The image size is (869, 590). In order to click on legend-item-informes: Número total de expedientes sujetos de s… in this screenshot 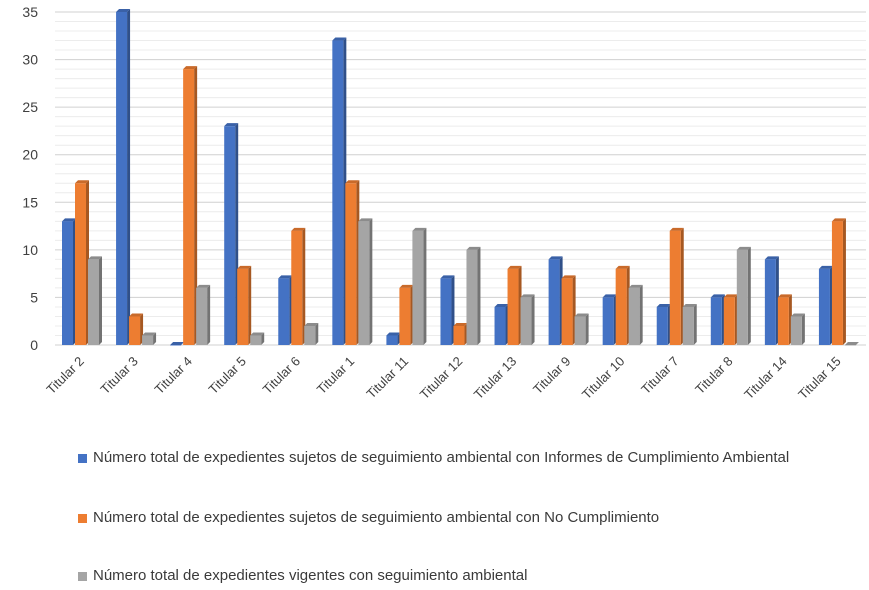, I will do `click(455, 458)`.